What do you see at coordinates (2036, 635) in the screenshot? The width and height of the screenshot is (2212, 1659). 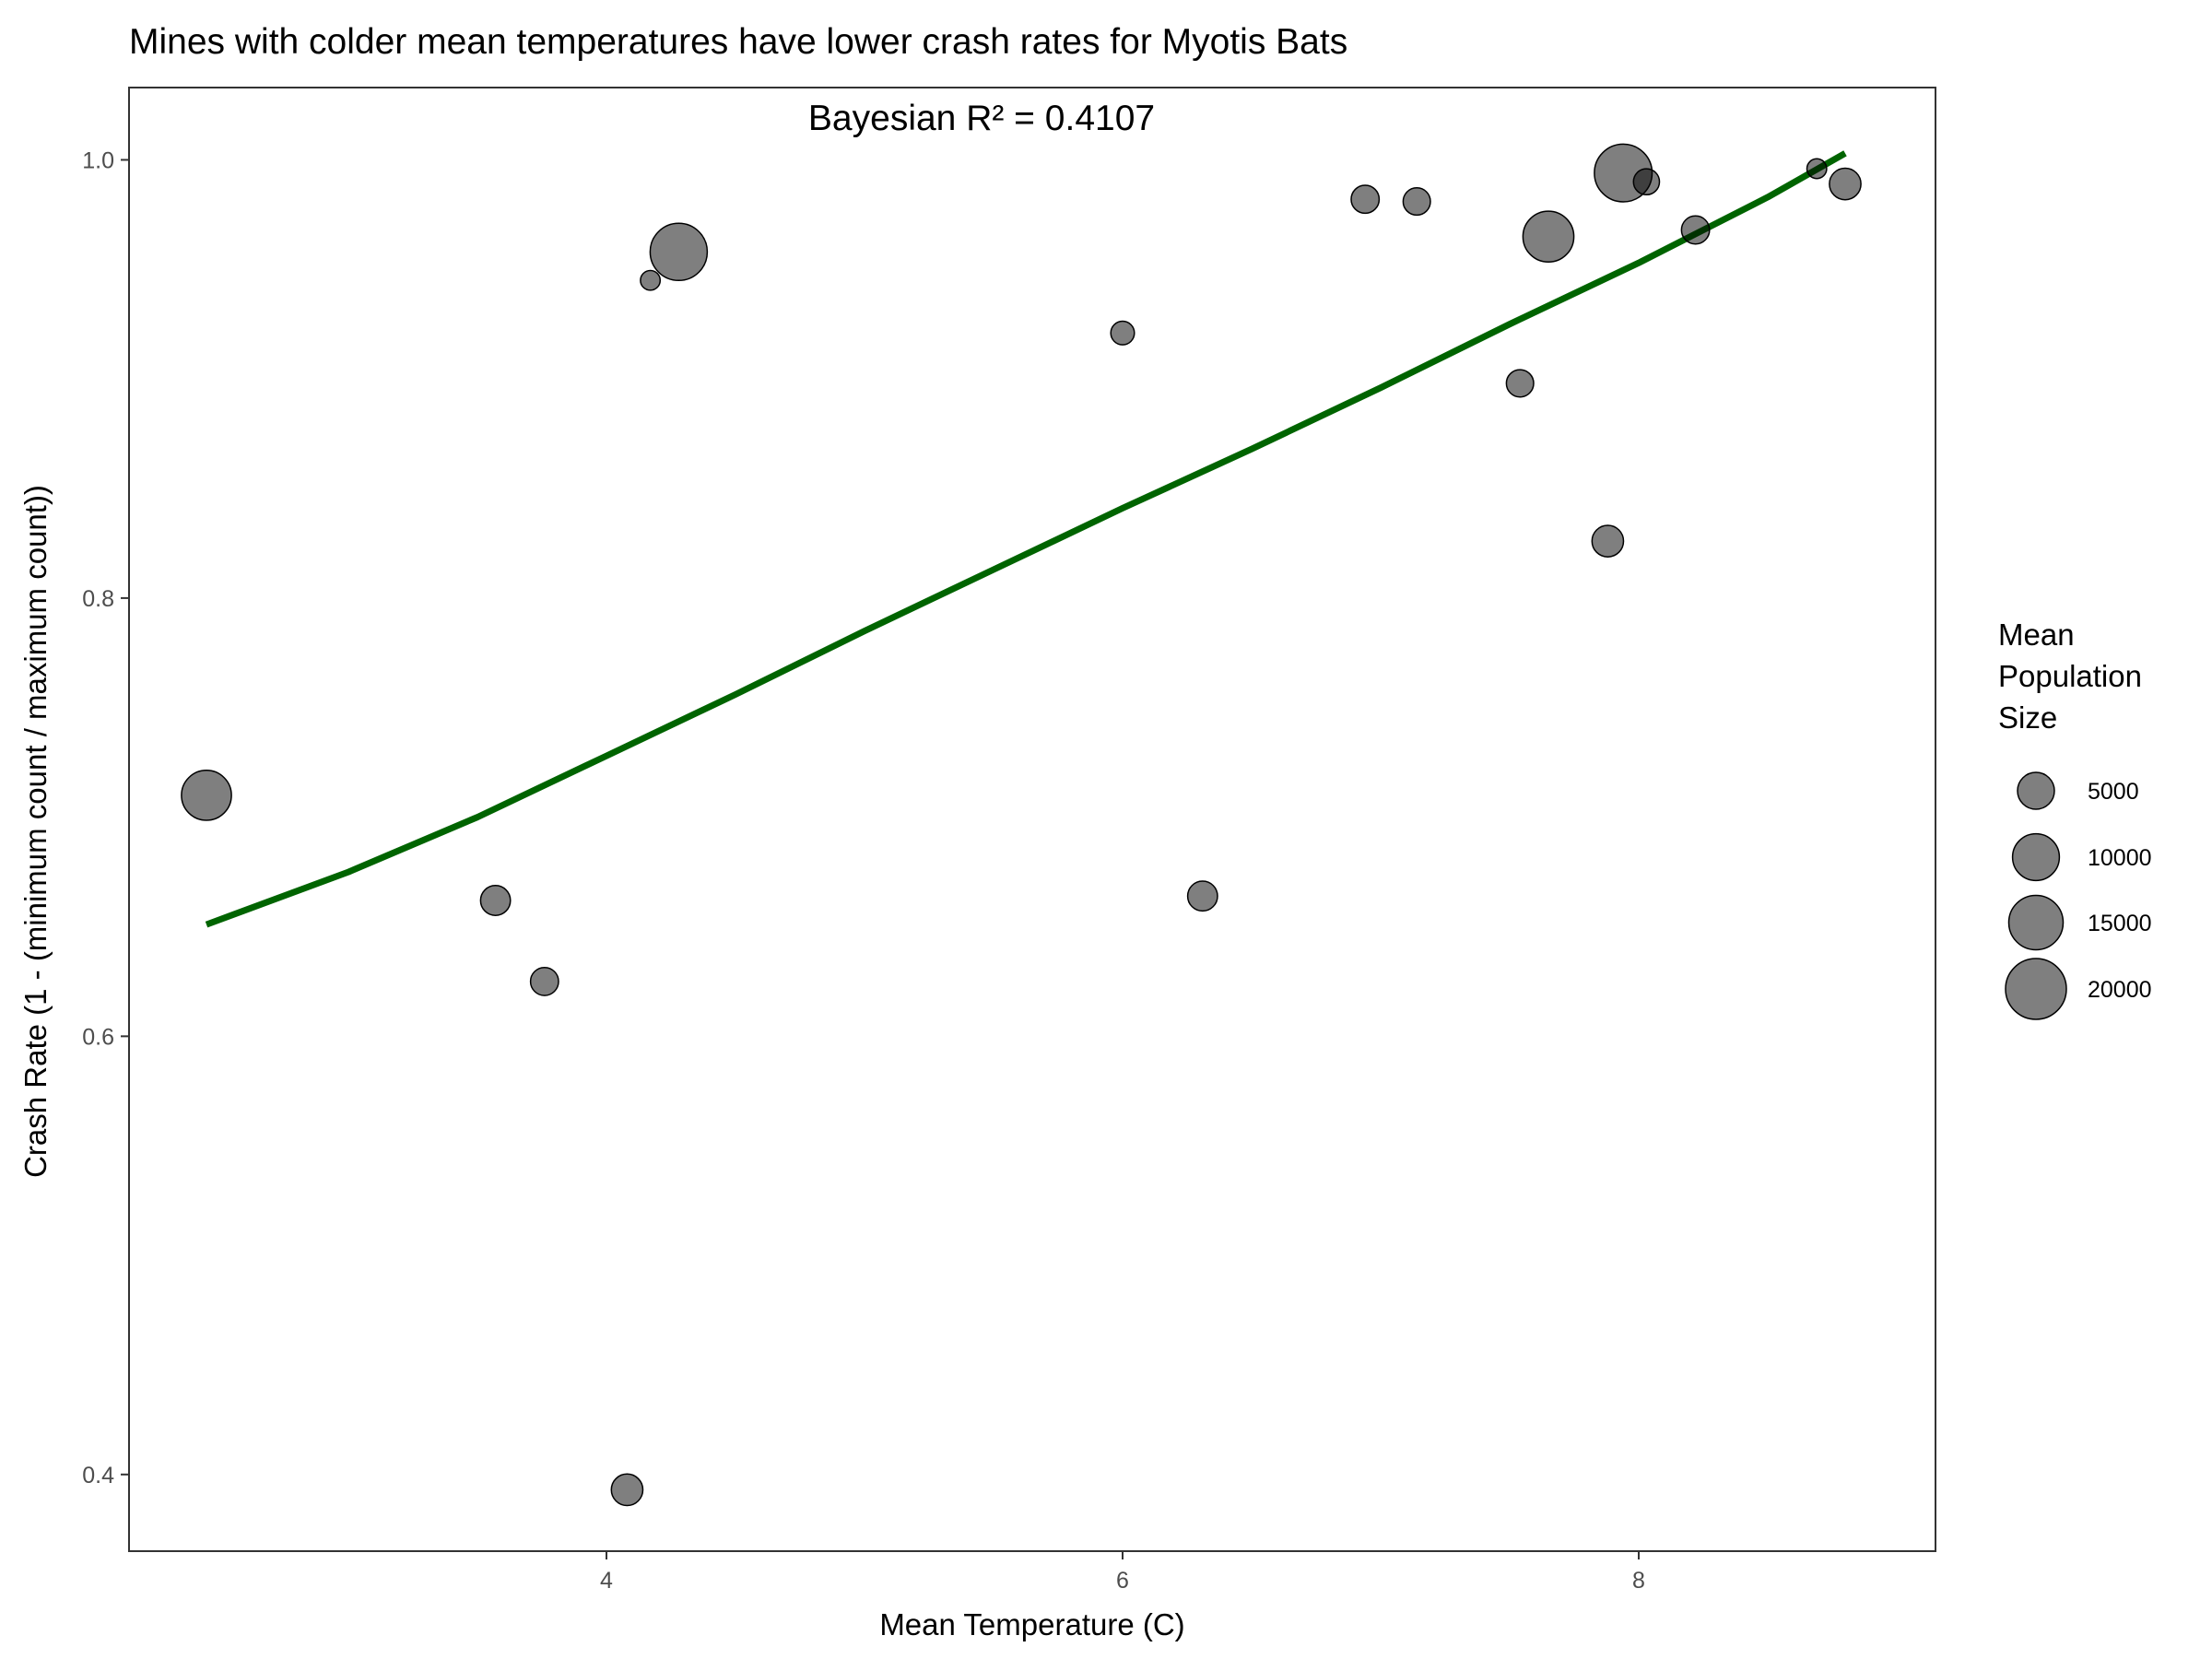 I see `legend-title-line: Mean` at bounding box center [2036, 635].